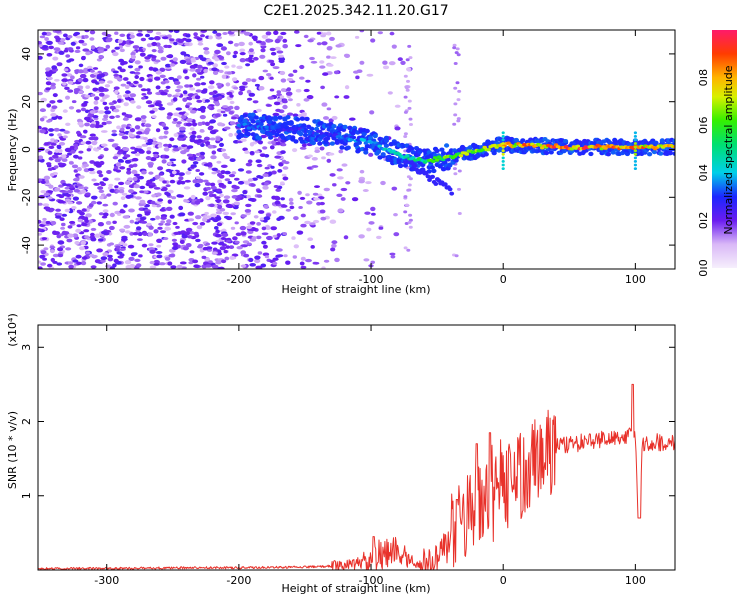  What do you see at coordinates (703, 125) in the screenshot?
I see `colorbar-tick-label: 0.6` at bounding box center [703, 125].